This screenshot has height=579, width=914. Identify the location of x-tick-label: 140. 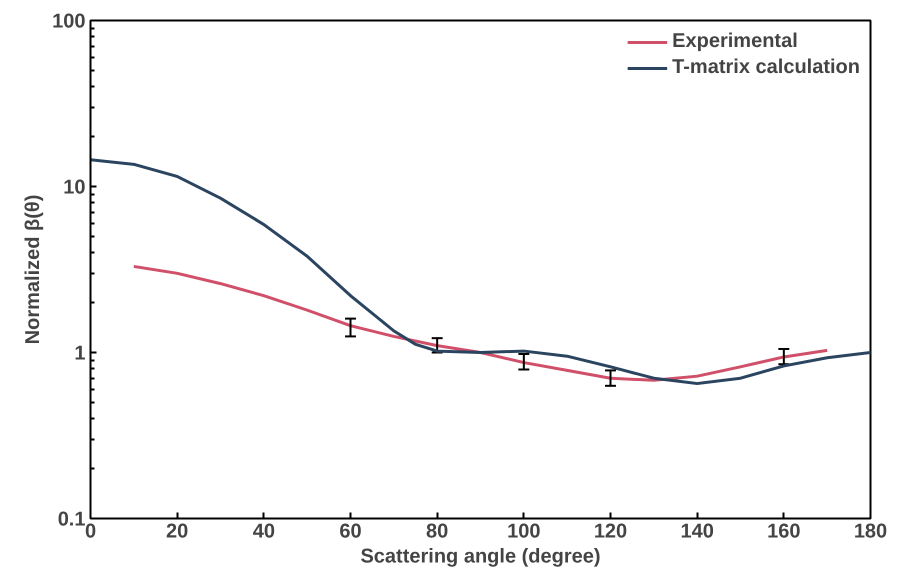
(697, 531).